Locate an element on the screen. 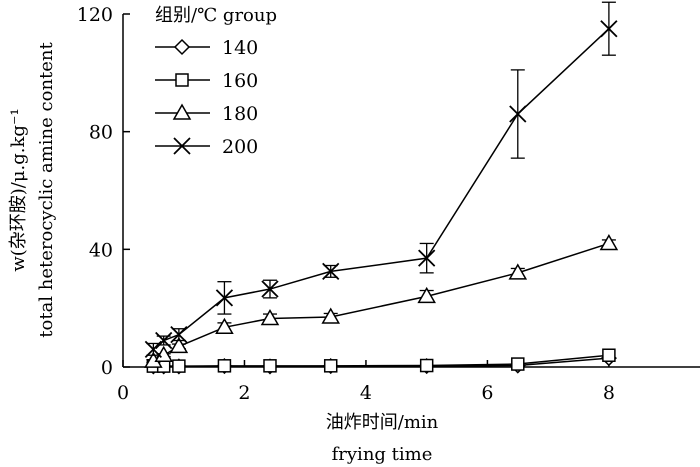 The width and height of the screenshot is (700, 467). x-axis-title: 油炸时间/min is located at coordinates (382, 422).